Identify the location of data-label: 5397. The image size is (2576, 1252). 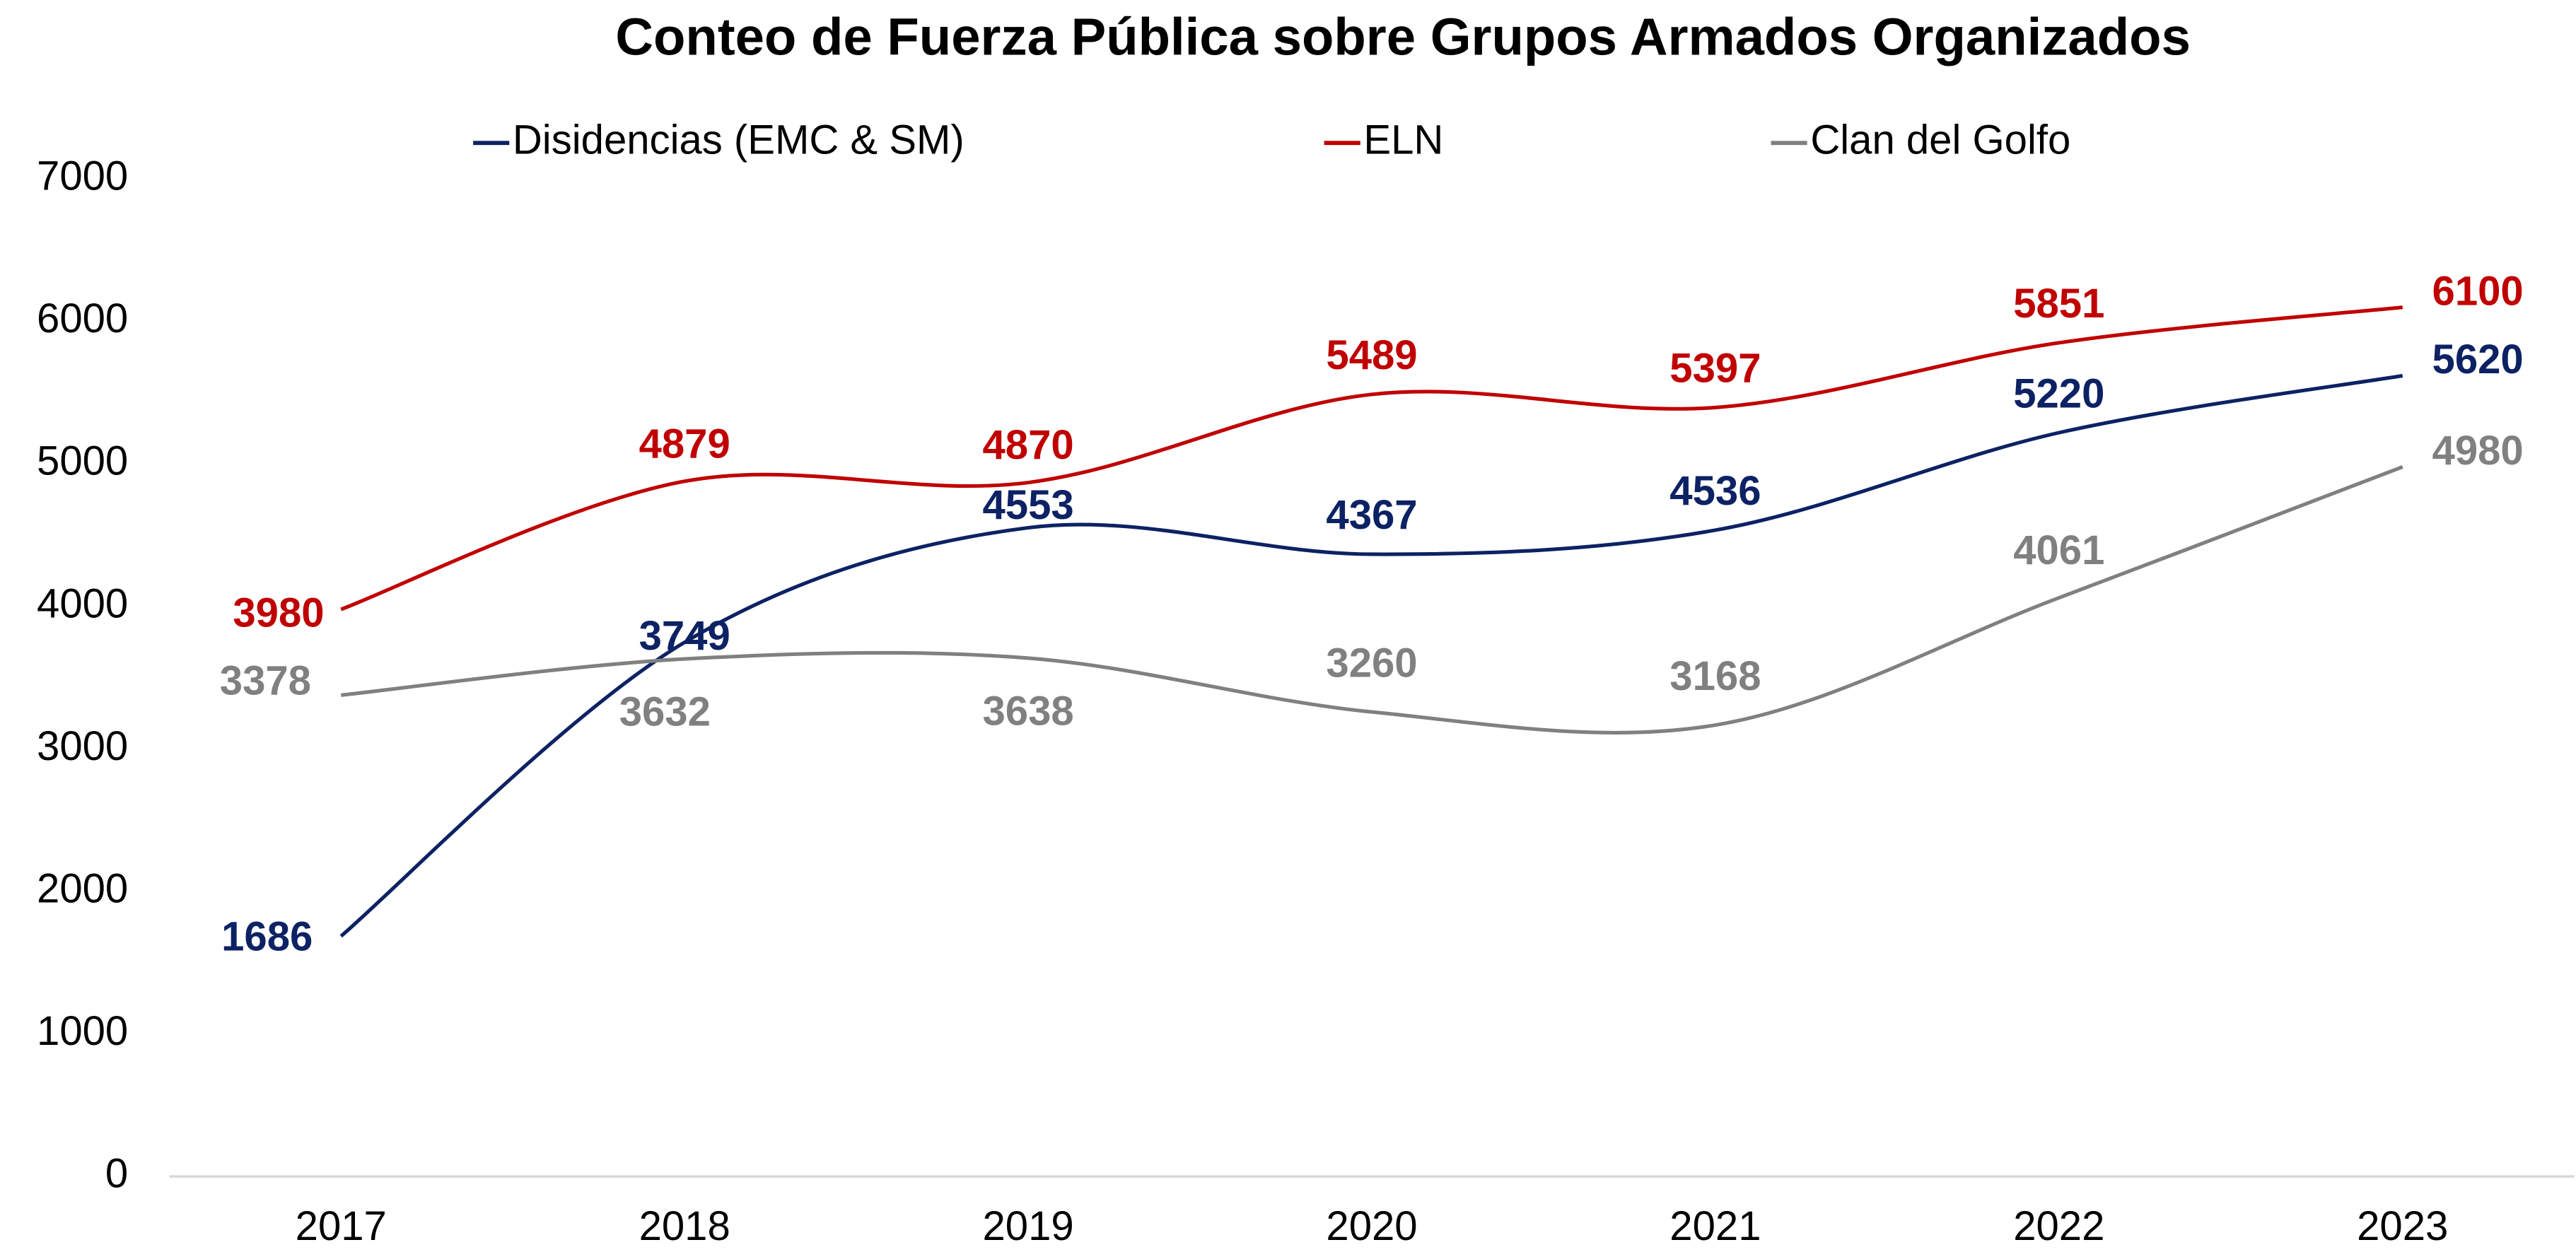
(1715, 369).